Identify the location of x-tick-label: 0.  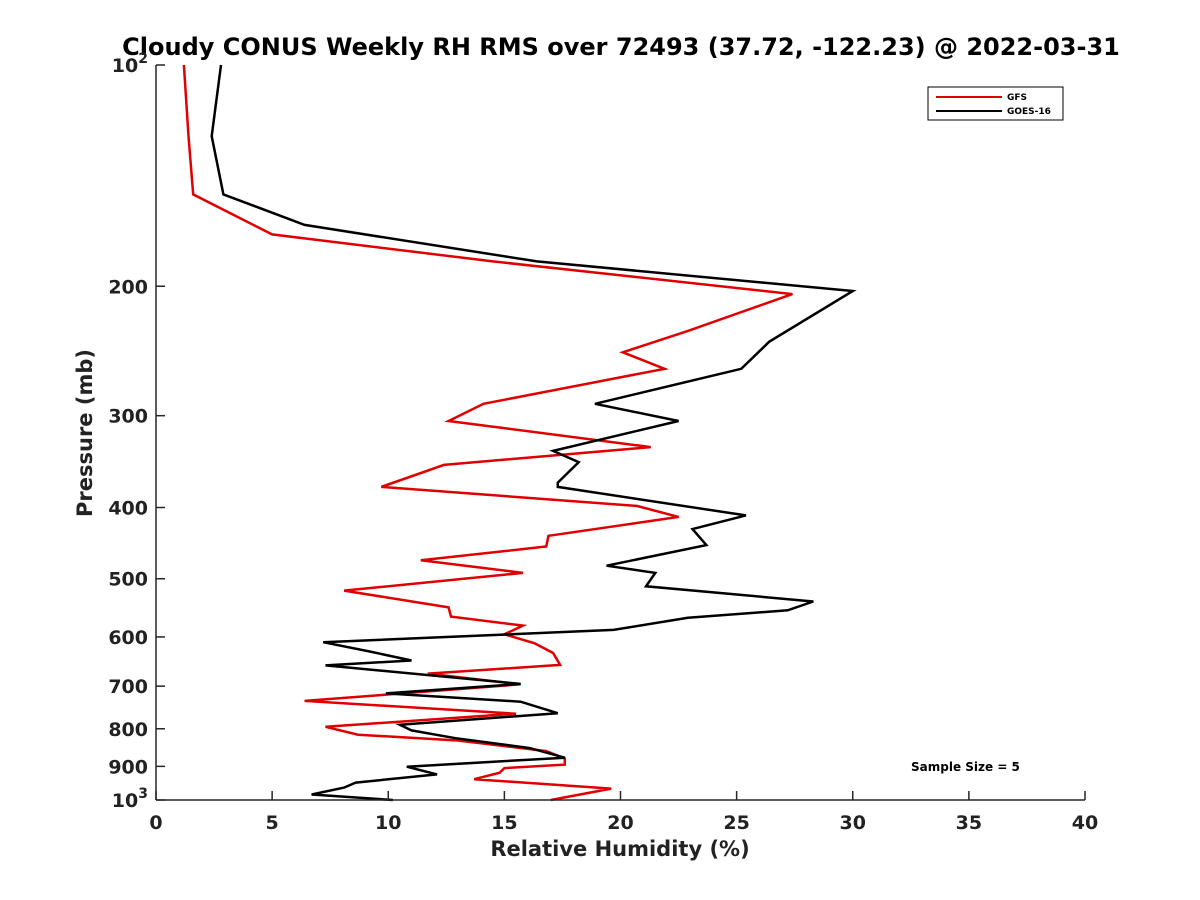
(155, 823).